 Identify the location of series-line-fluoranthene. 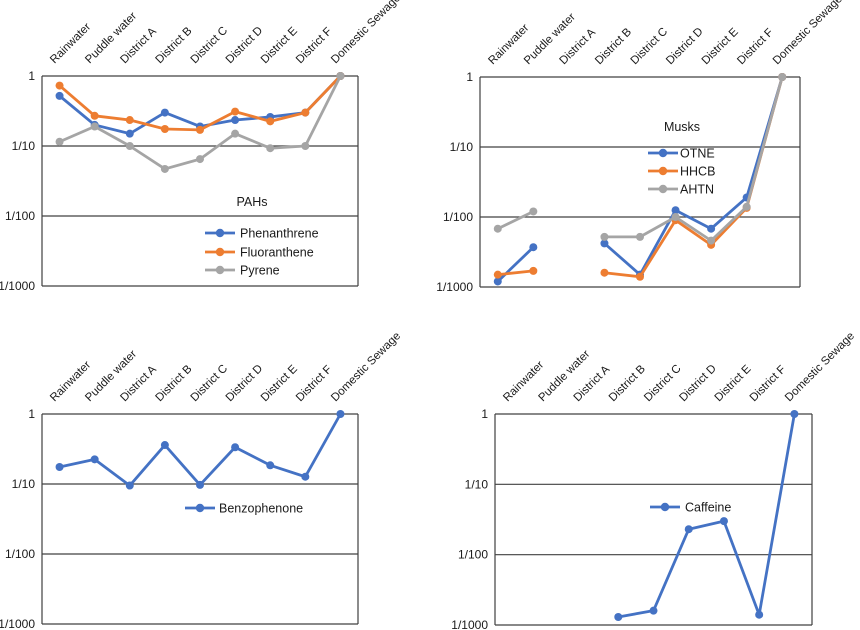
(200, 103).